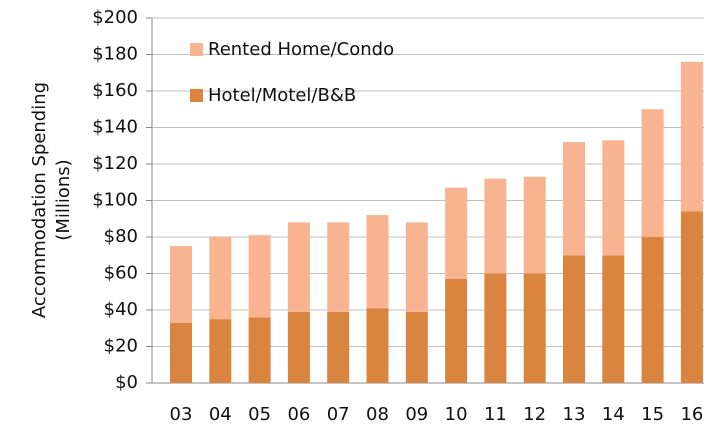 Image resolution: width=704 pixels, height=432 pixels. I want to click on y-axis-label: Accommodation Spending, so click(39, 200).